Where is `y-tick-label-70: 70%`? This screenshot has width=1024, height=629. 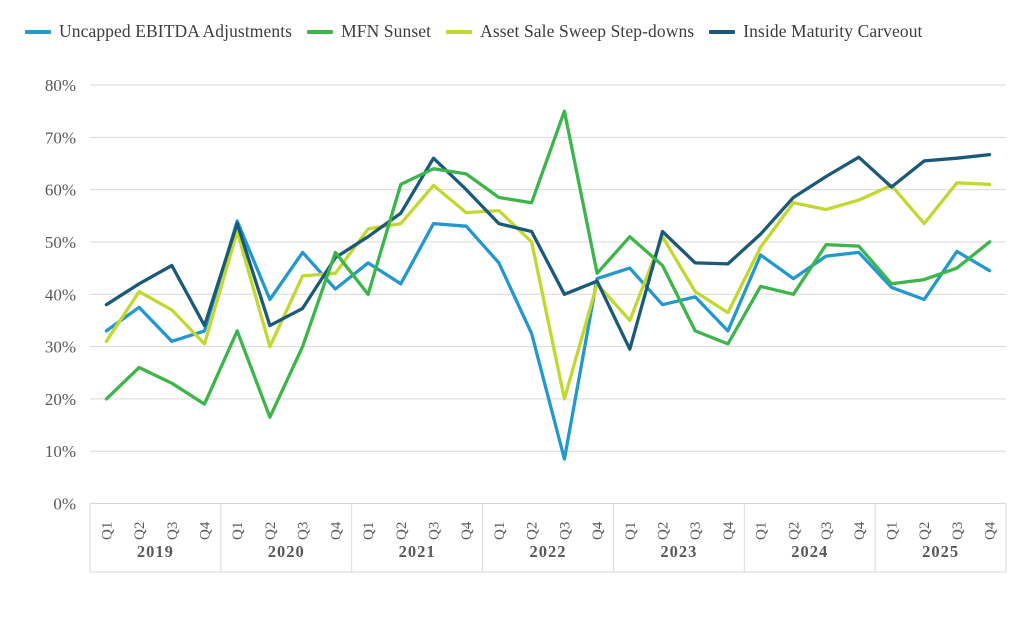
y-tick-label-70: 70% is located at coordinates (60, 137).